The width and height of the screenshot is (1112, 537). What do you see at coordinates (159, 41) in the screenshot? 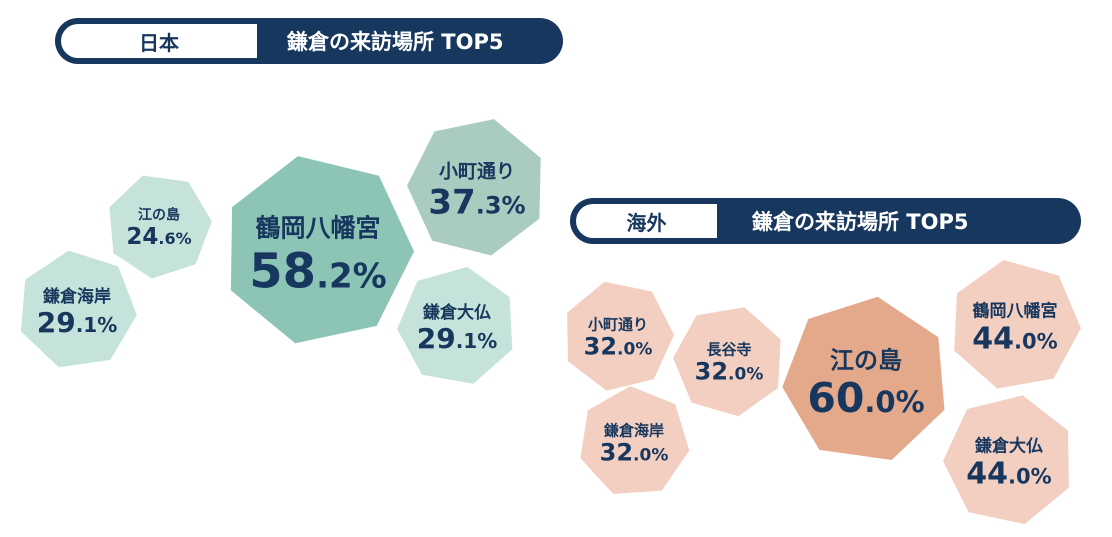
I see `japan-tag: 日本` at bounding box center [159, 41].